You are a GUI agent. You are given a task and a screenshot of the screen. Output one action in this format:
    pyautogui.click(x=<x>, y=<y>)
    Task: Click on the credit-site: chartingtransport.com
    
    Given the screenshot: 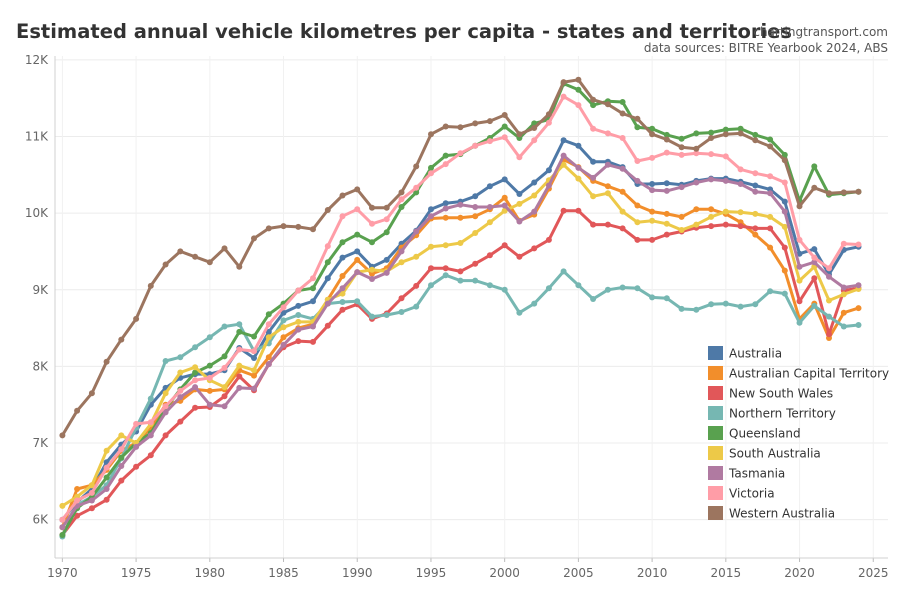 What is the action you would take?
    pyautogui.click(x=820, y=32)
    